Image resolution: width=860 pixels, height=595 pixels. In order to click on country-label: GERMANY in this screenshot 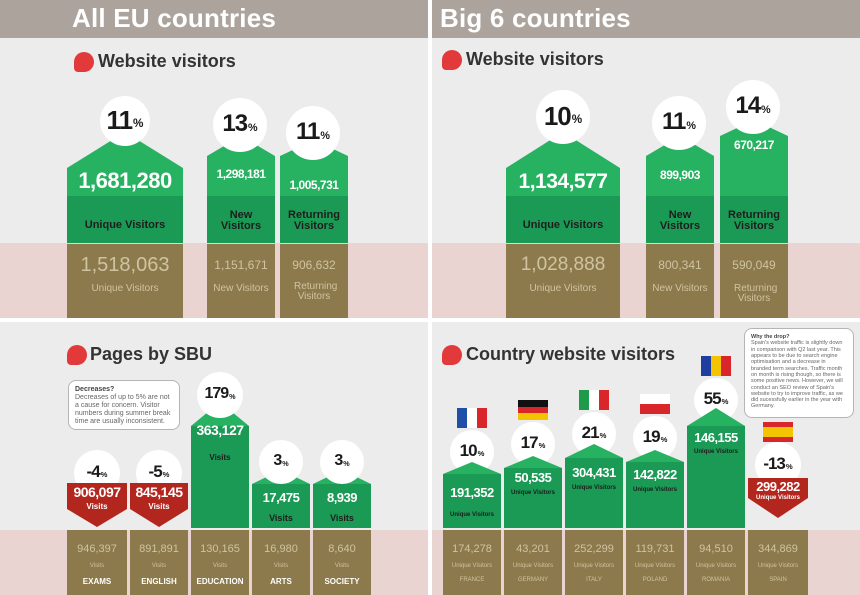, I will do `click(533, 580)`.